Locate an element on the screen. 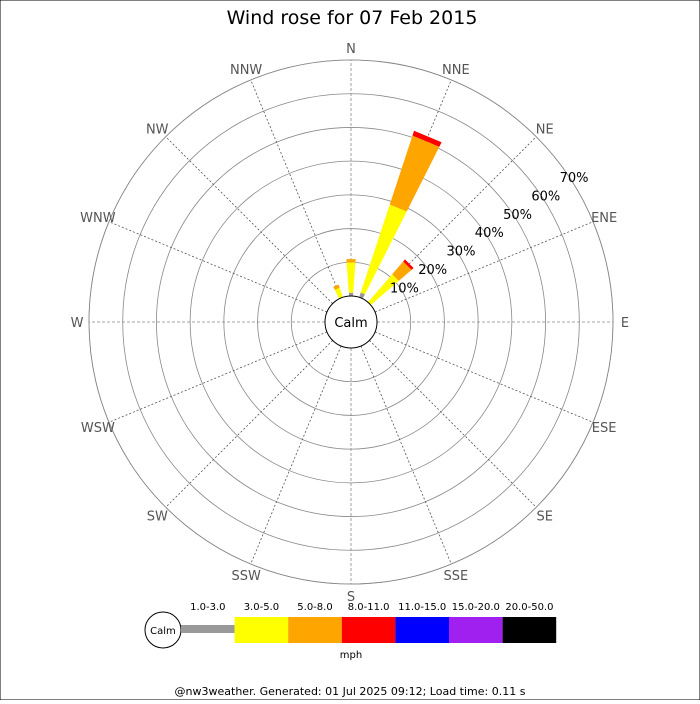  bar-n-1.0-3.0 is located at coordinates (351, 294).